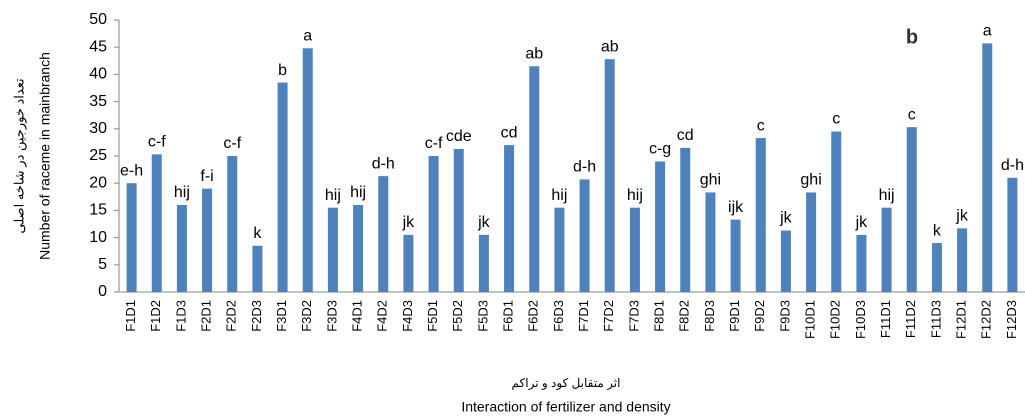 The height and width of the screenshot is (416, 1025). I want to click on x-tick-label: F6D1, so click(508, 316).